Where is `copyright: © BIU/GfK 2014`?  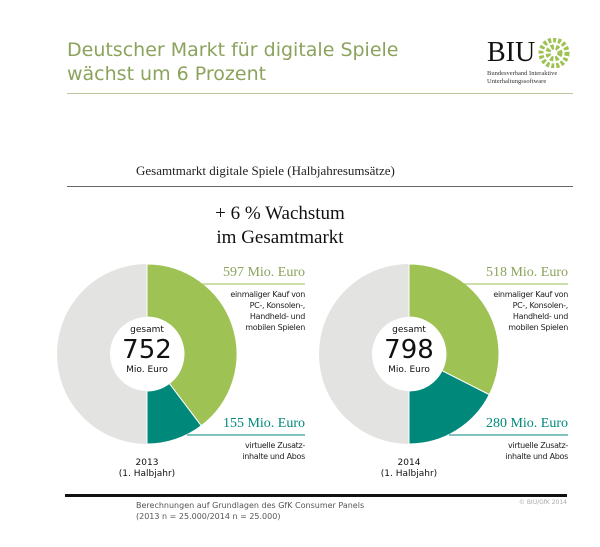
copyright: © BIU/GfK 2014 is located at coordinates (542, 502).